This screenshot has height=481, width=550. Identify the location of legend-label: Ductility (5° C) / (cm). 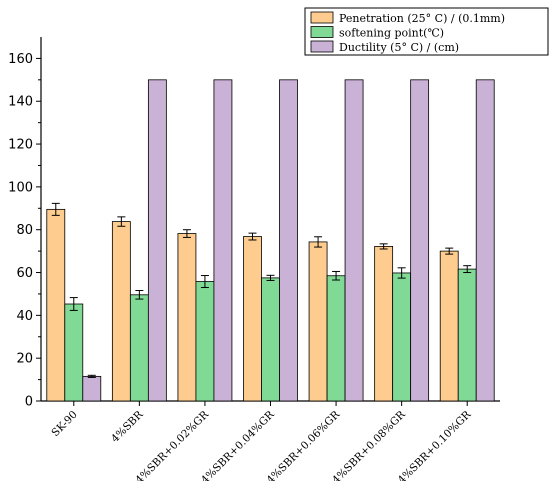
(399, 47).